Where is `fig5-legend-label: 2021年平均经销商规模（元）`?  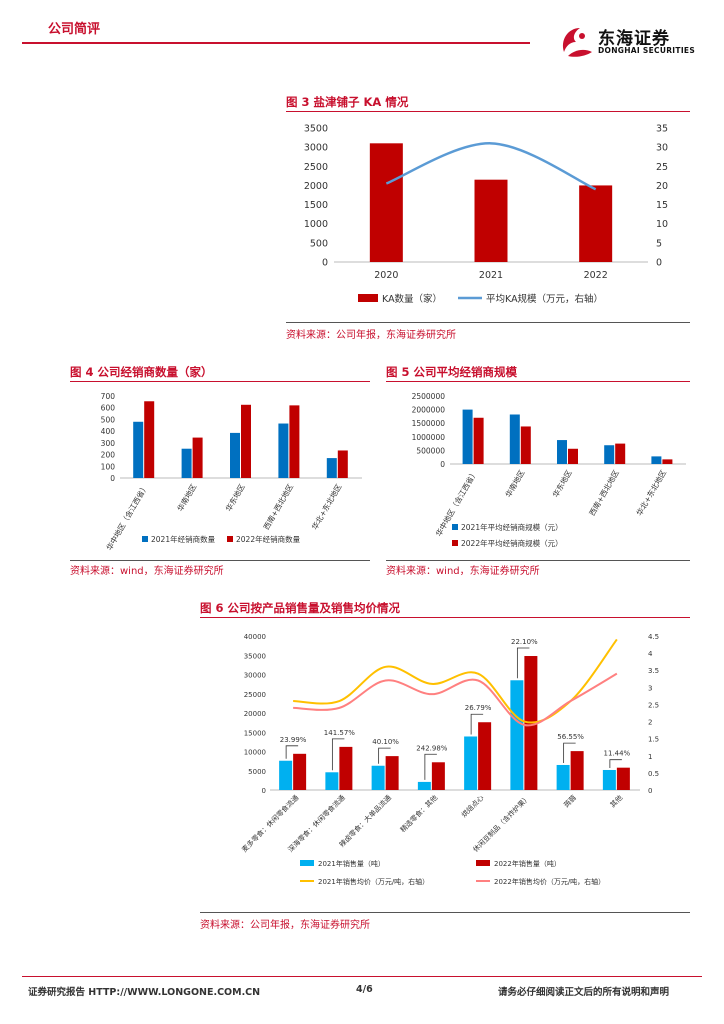
fig5-legend-label: 2021年平均经销商规模（元） is located at coordinates (512, 527).